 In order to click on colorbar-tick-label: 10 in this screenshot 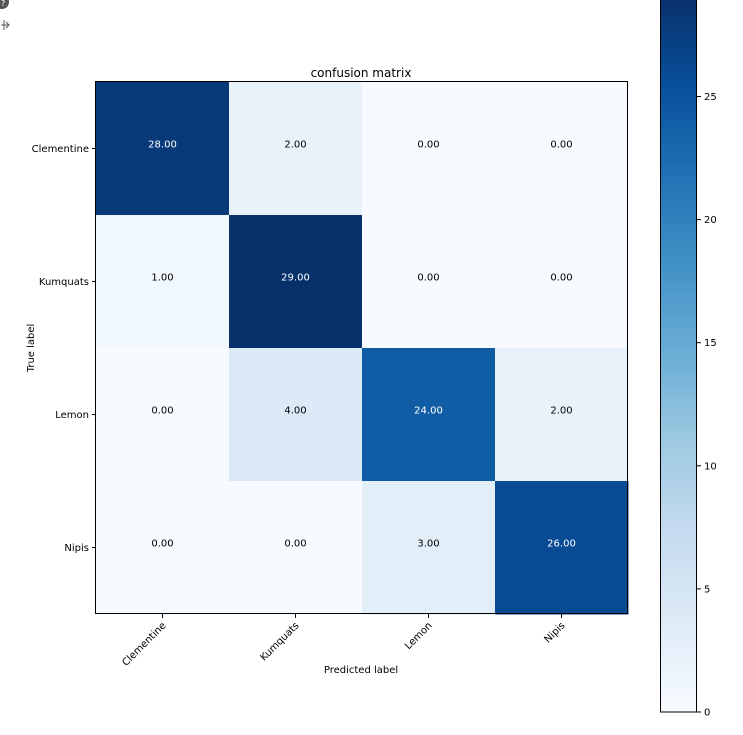, I will do `click(710, 466)`.